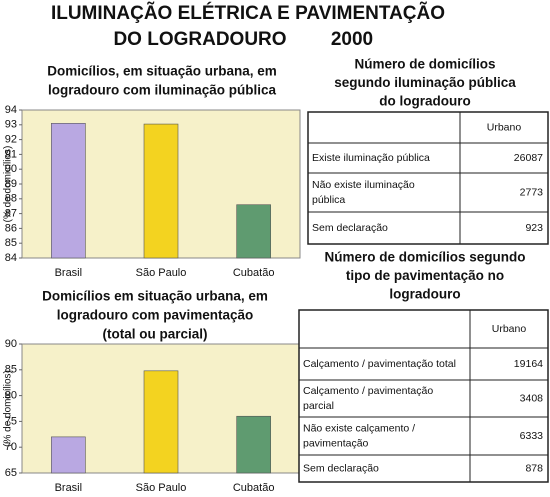 The width and height of the screenshot is (550, 497). Describe the element at coordinates (248, 13) in the screenshot. I see `page-title: ILUMINAÇÃO ELÉTRICA E PAVIMENTAÇÃO` at that location.